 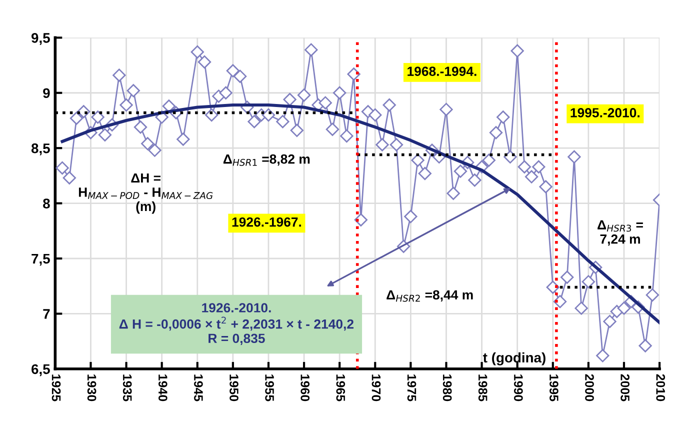 What do you see at coordinates (514, 359) in the screenshot?
I see `x-axis-title: t (godina)` at bounding box center [514, 359].